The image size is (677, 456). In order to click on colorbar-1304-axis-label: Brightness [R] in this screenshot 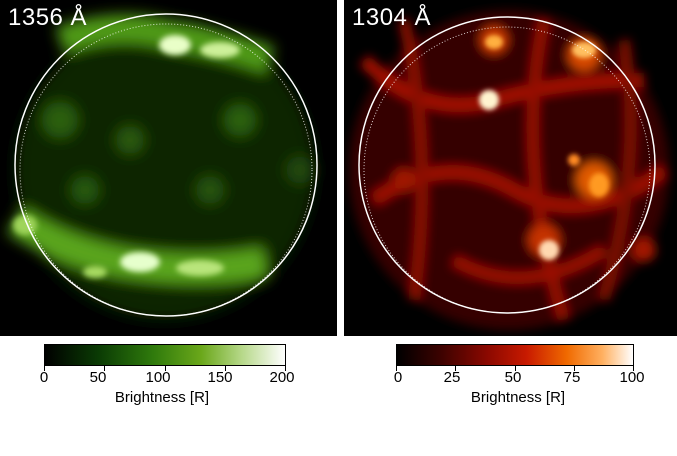, I will do `click(518, 397)`.